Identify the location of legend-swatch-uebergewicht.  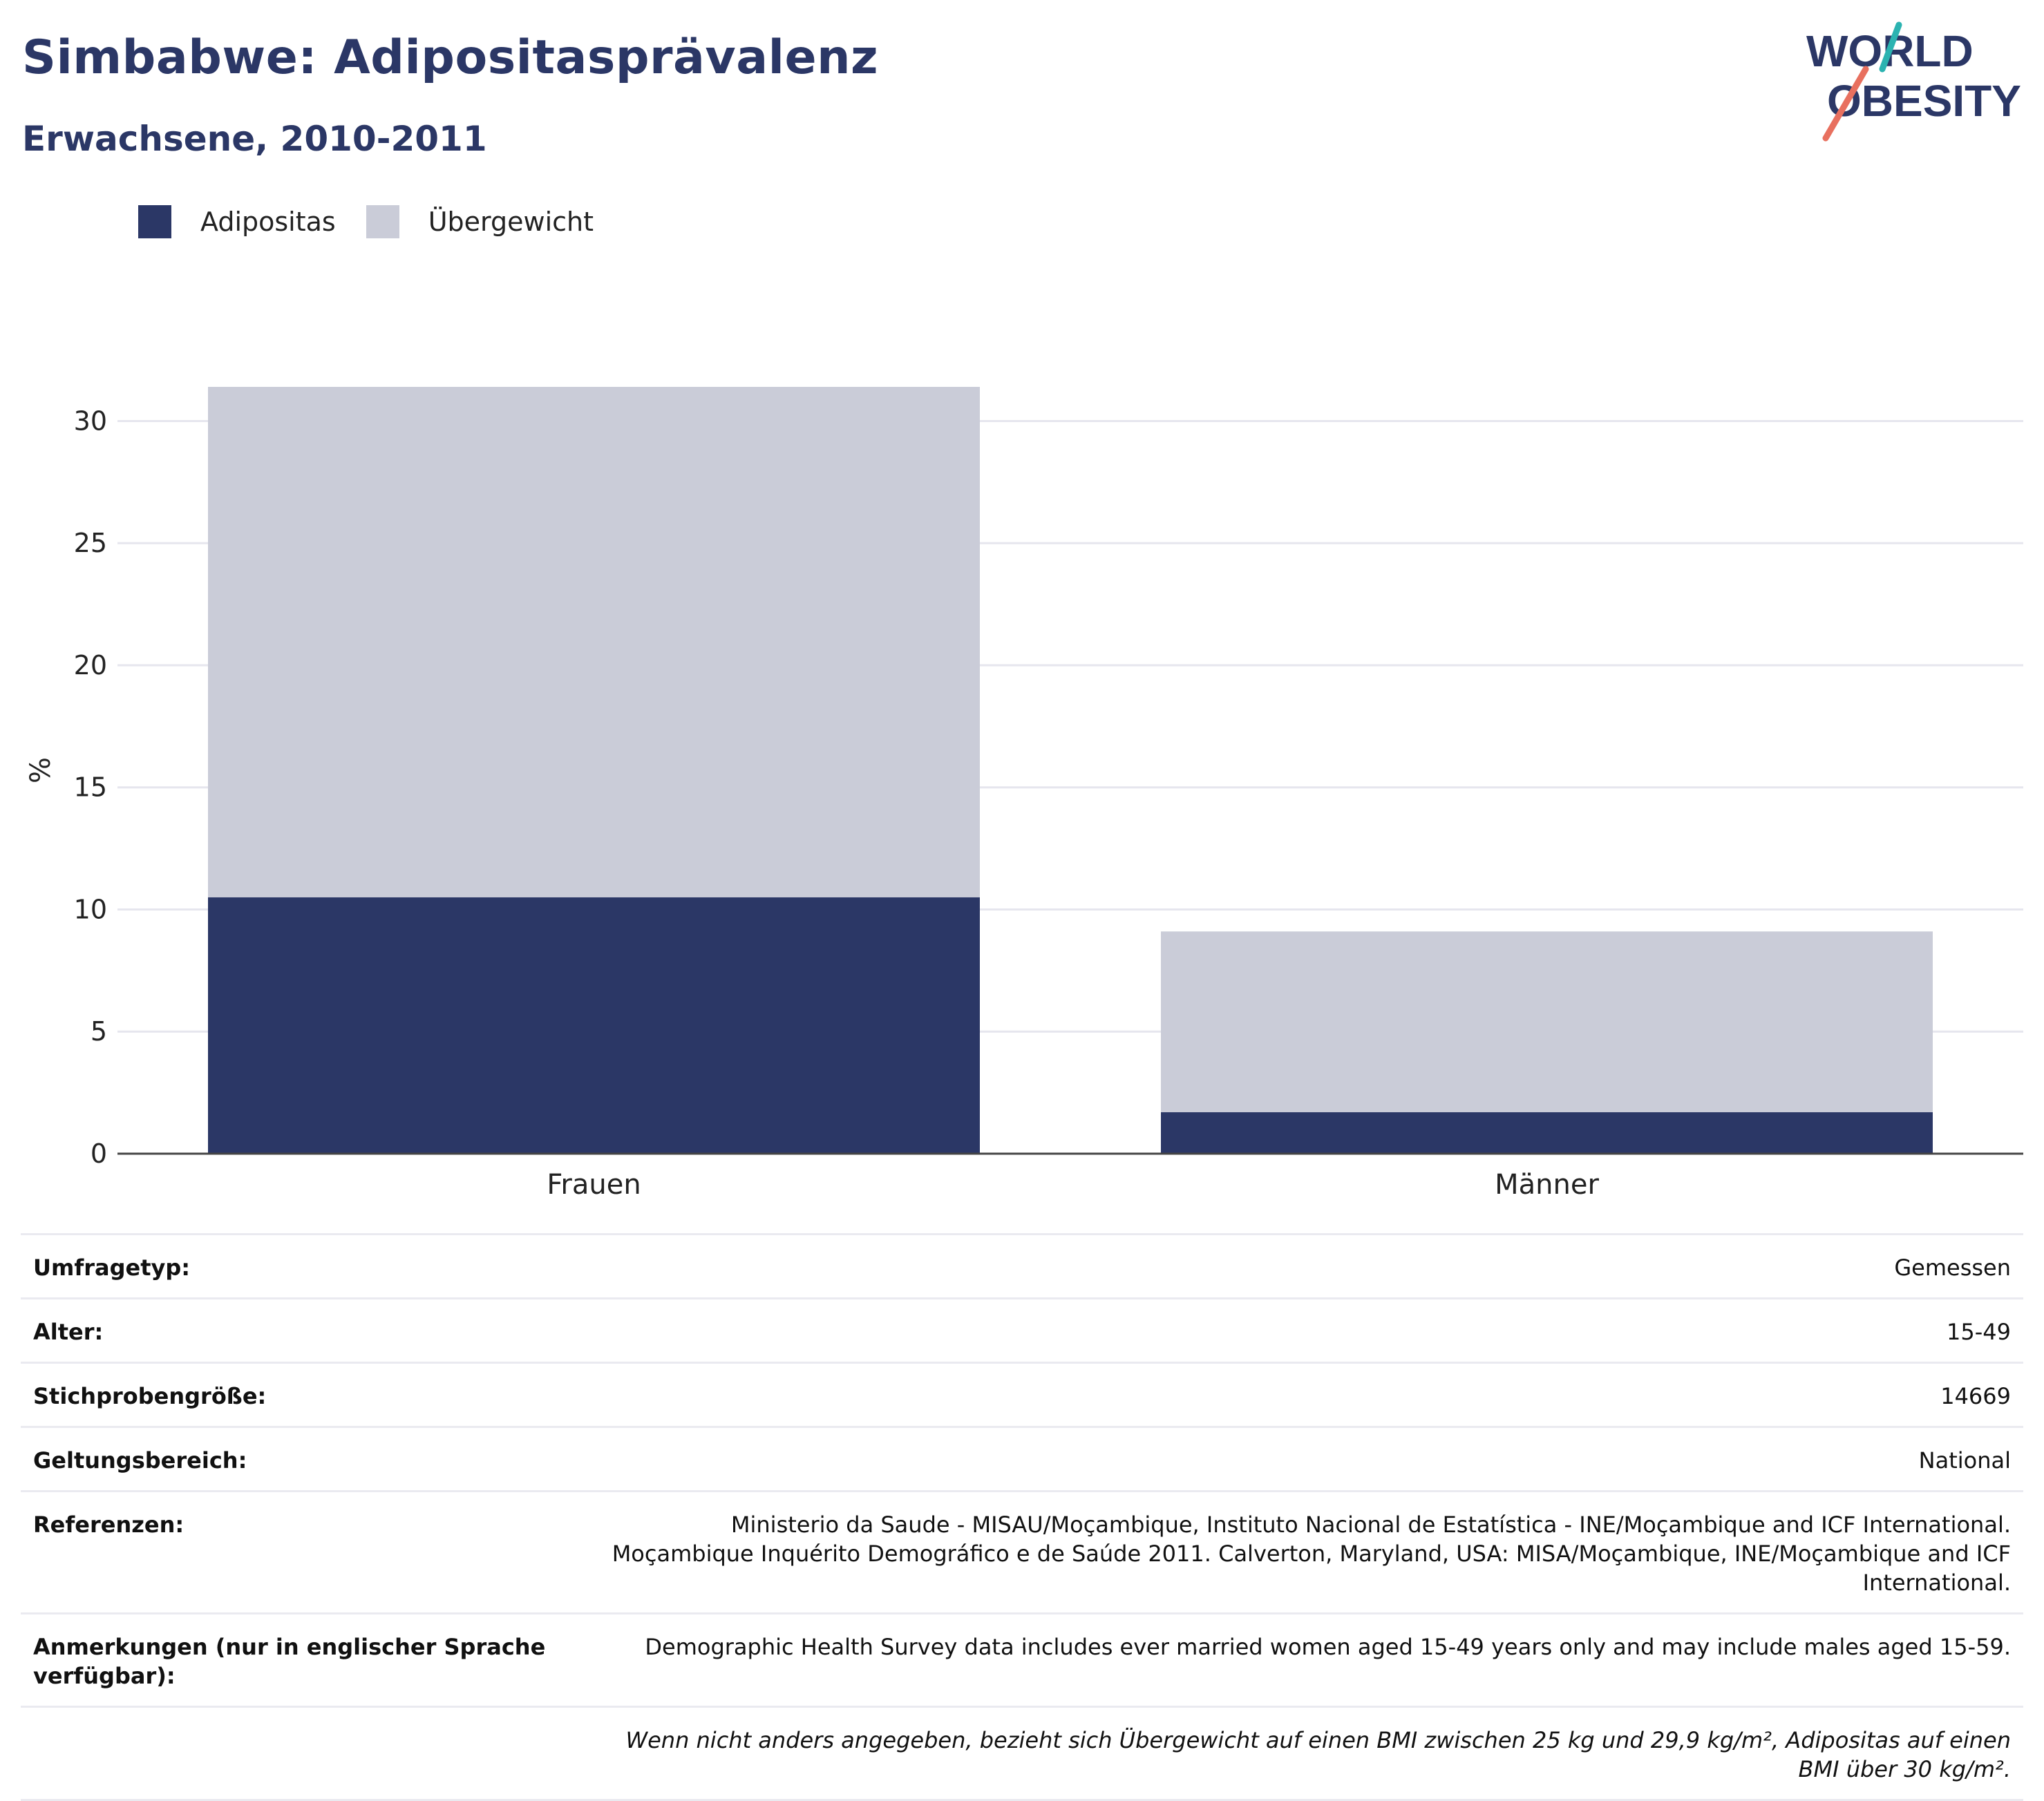
(382, 221).